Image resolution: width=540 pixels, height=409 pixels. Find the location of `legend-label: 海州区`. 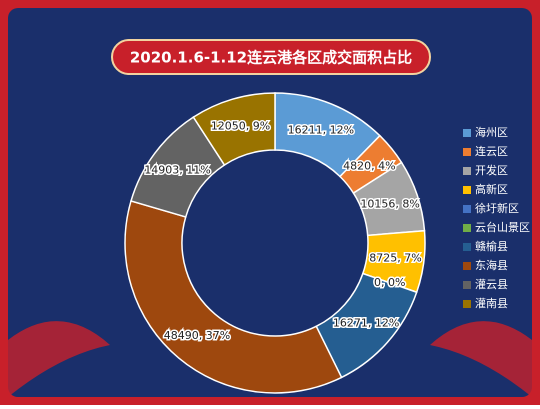

legend-label: 海州区 is located at coordinates (491, 132).